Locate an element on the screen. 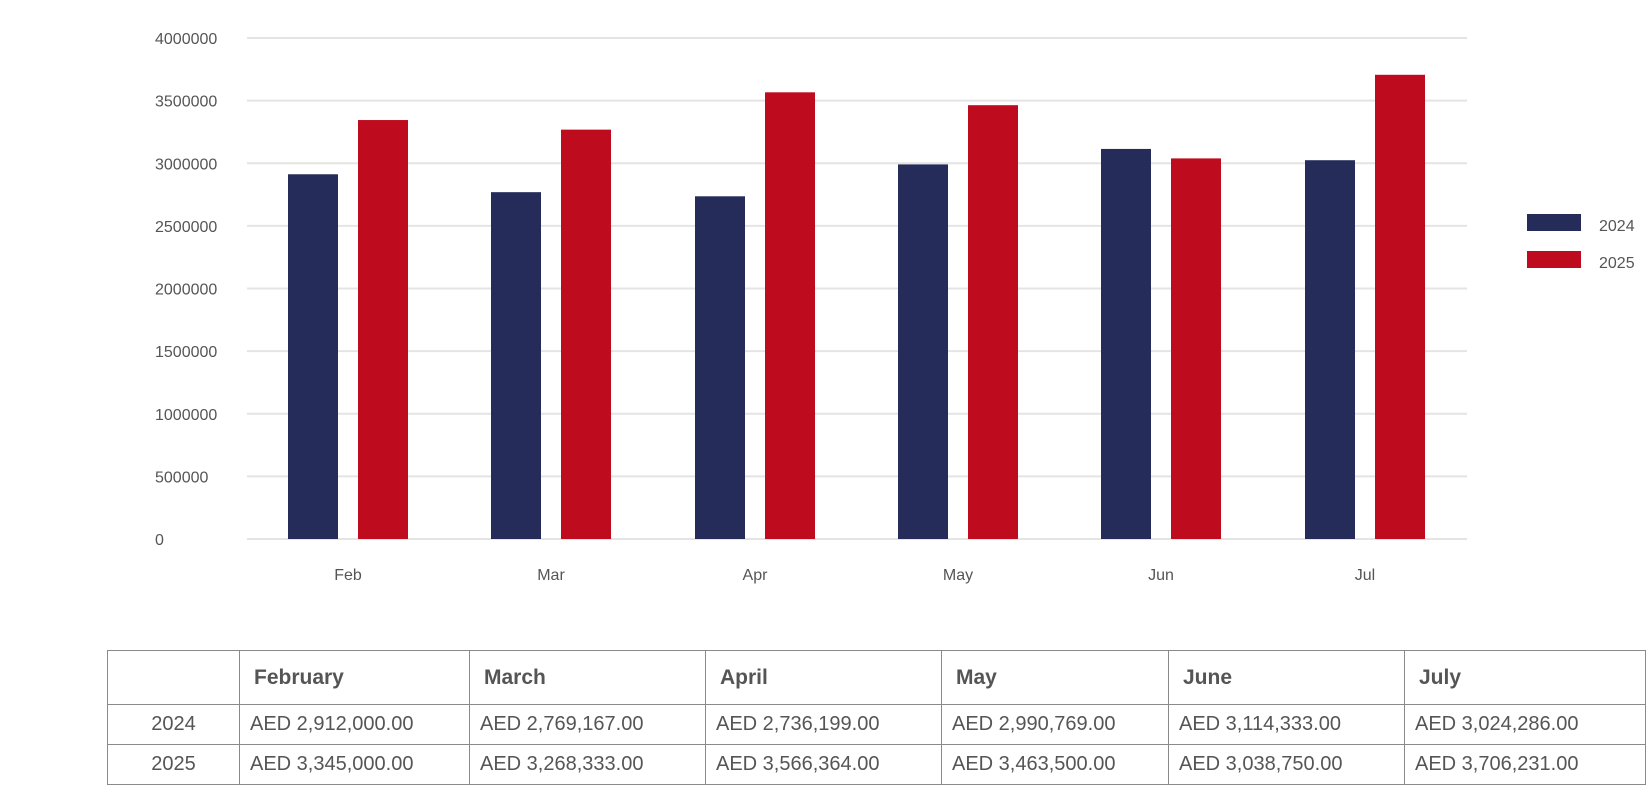 Image resolution: width=1646 pixels, height=786 pixels. table-header-may: May is located at coordinates (1055, 677).